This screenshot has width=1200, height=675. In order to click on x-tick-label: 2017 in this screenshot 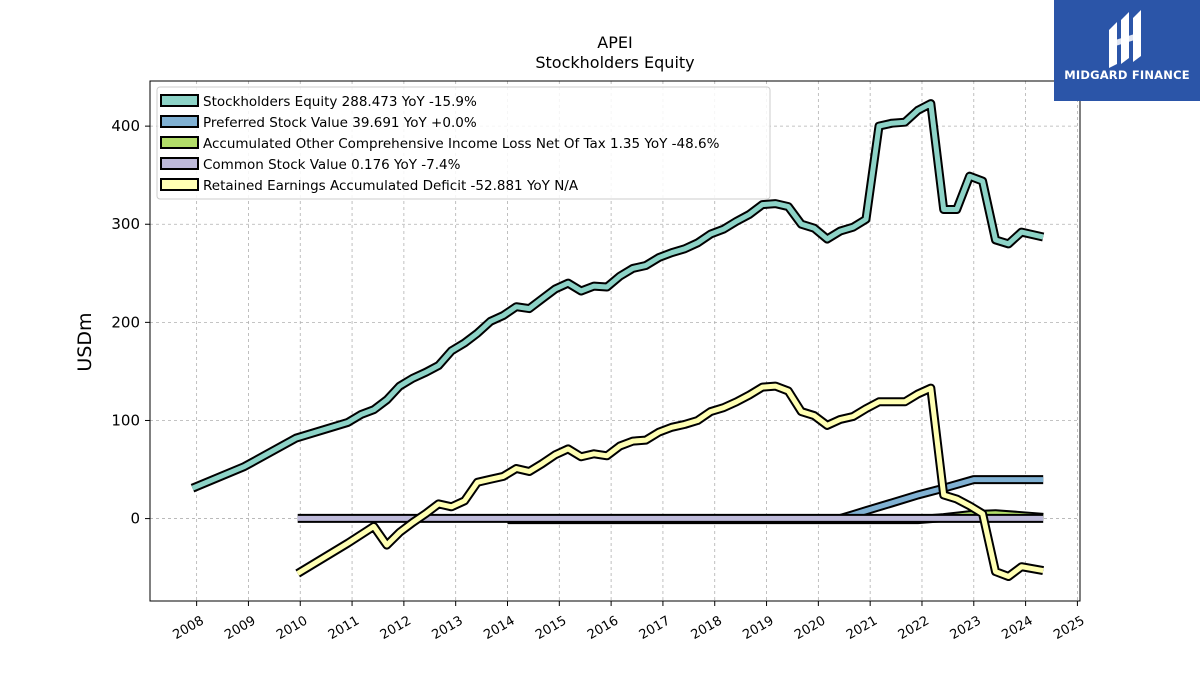, I will do `click(655, 628)`.